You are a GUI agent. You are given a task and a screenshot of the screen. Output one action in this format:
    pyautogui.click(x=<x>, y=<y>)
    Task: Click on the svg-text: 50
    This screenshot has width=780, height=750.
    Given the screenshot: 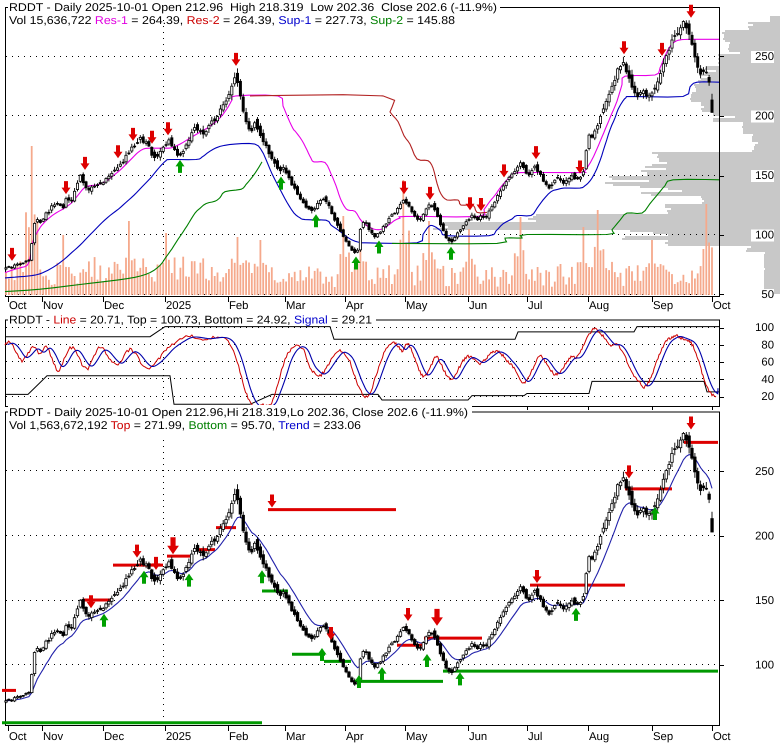 What is the action you would take?
    pyautogui.click(x=767, y=295)
    